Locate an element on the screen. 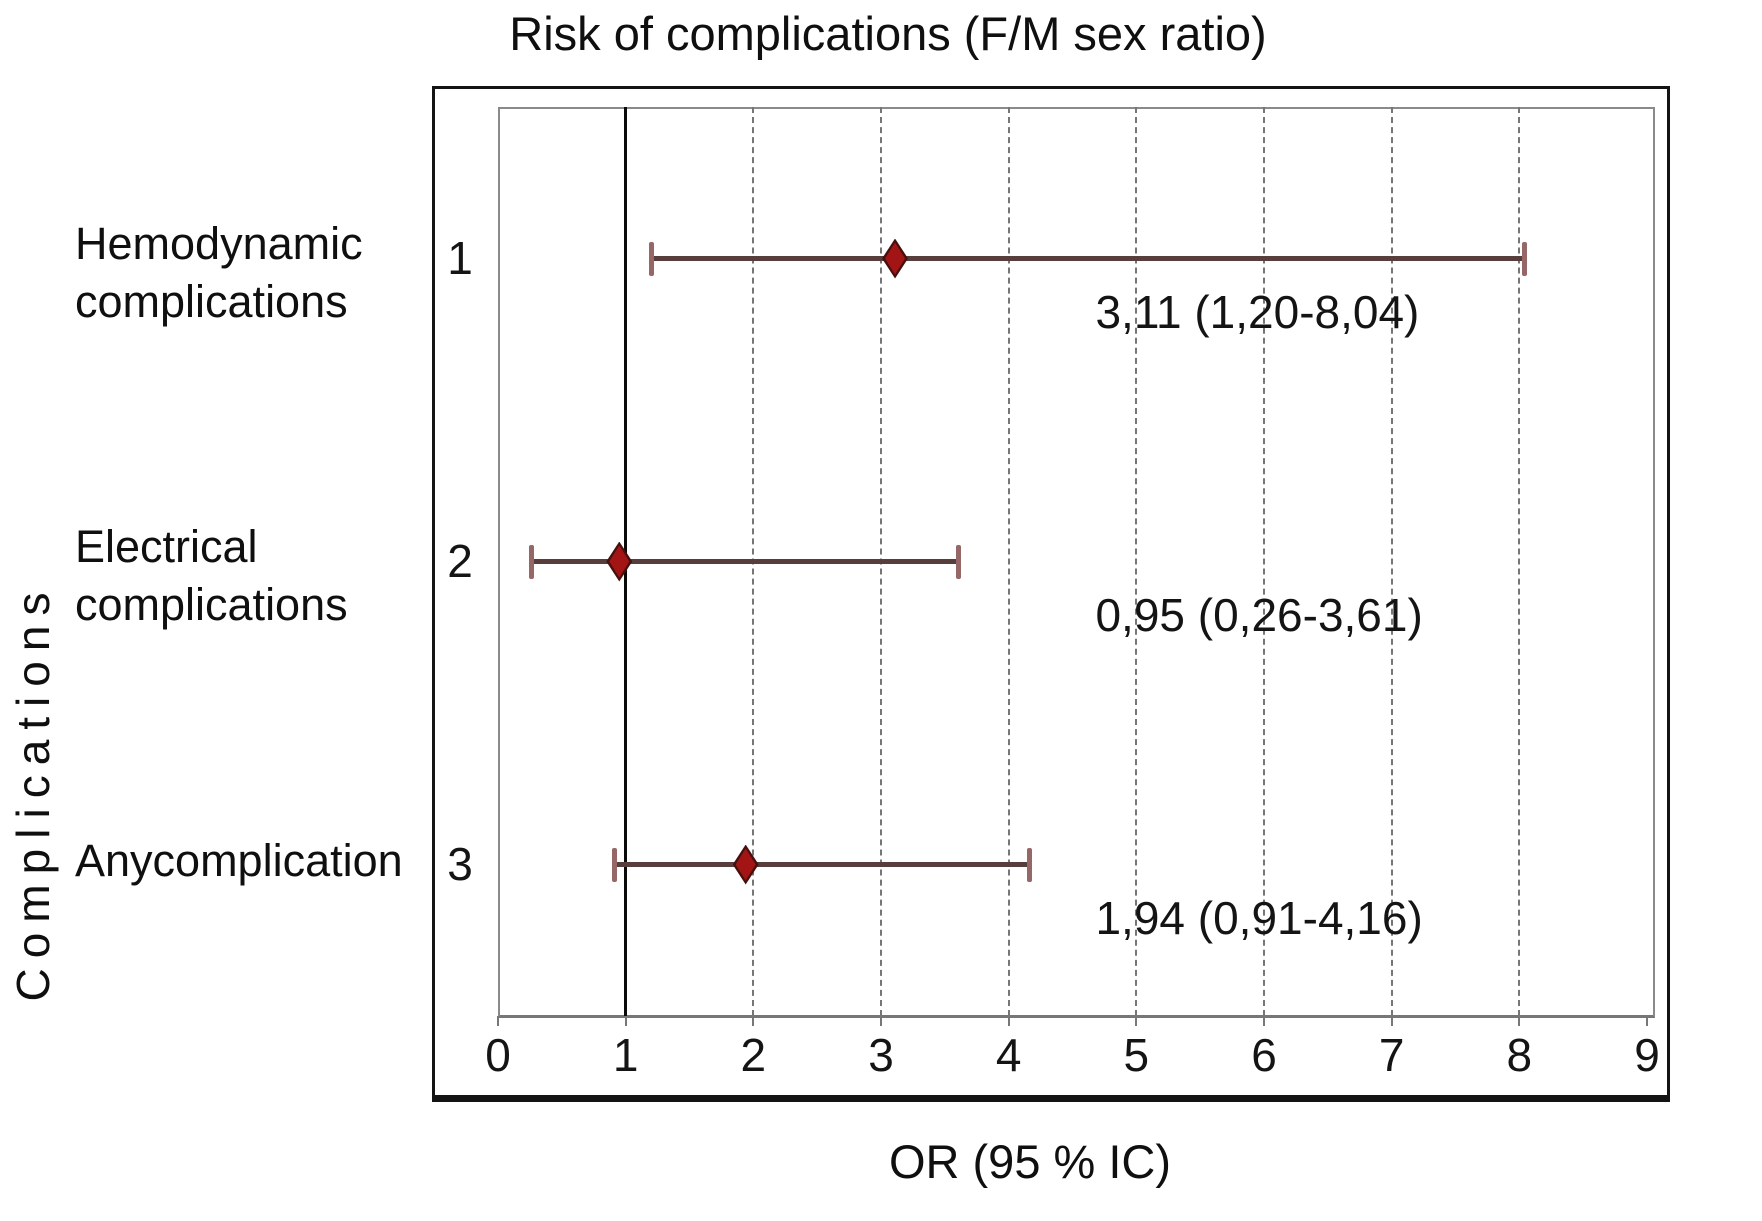 The width and height of the screenshot is (1762, 1221). row-number: 3 is located at coordinates (460, 863).